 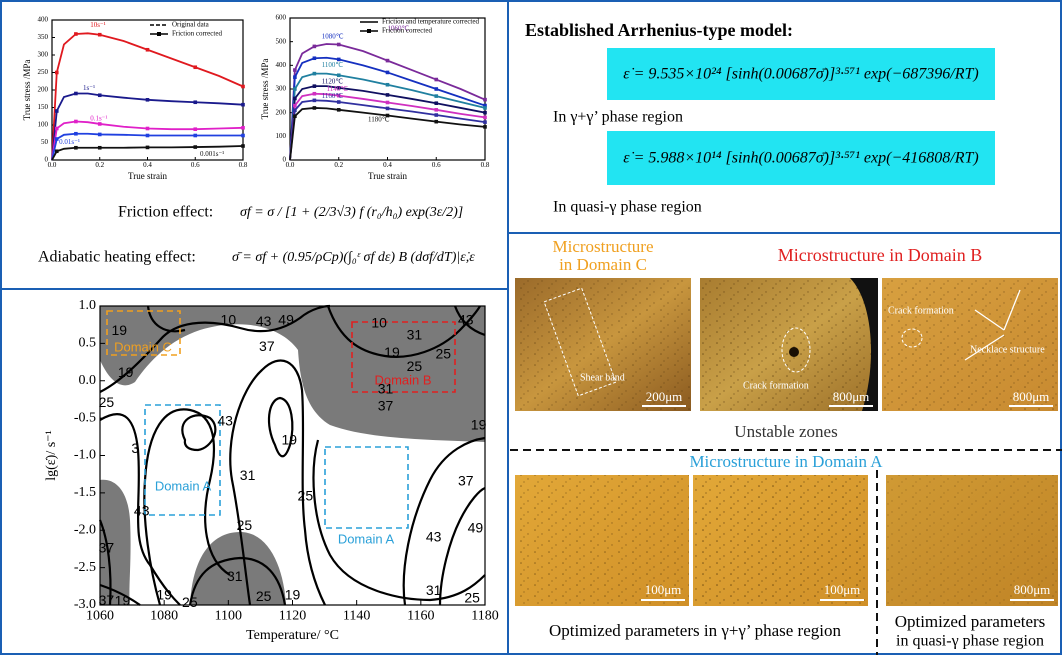 I want to click on x-tick-label: 1100, so click(x=228, y=615).